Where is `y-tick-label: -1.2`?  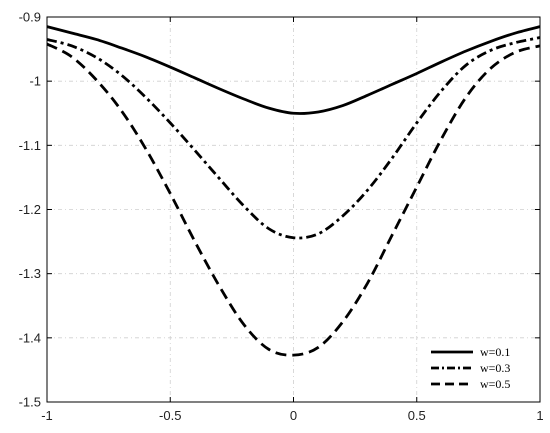
y-tick-label: -1.2 is located at coordinates (30, 209).